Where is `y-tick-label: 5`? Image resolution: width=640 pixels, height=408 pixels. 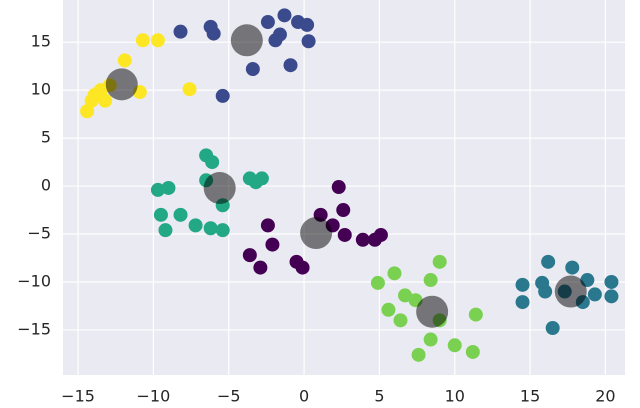
y-tick-label: 5 is located at coordinates (46, 137).